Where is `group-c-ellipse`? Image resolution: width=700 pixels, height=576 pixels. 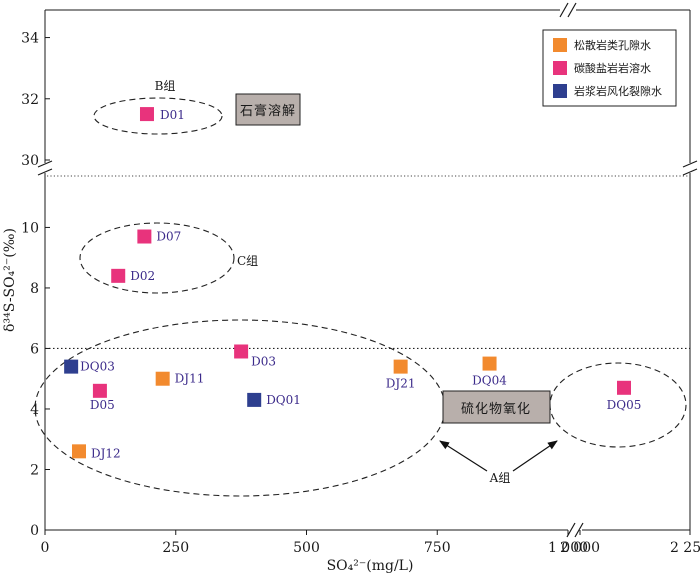
group-c-ellipse is located at coordinates (157, 258).